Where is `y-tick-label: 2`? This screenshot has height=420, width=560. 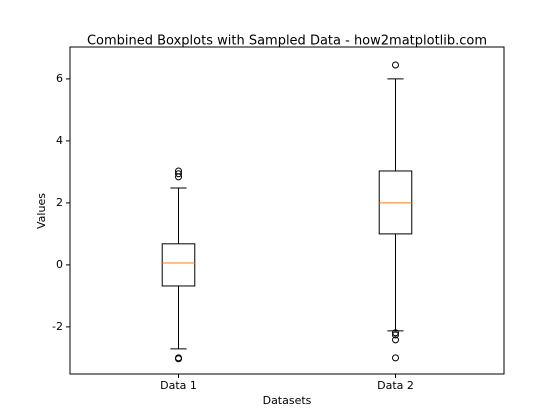
y-tick-label: 2 is located at coordinates (59, 202).